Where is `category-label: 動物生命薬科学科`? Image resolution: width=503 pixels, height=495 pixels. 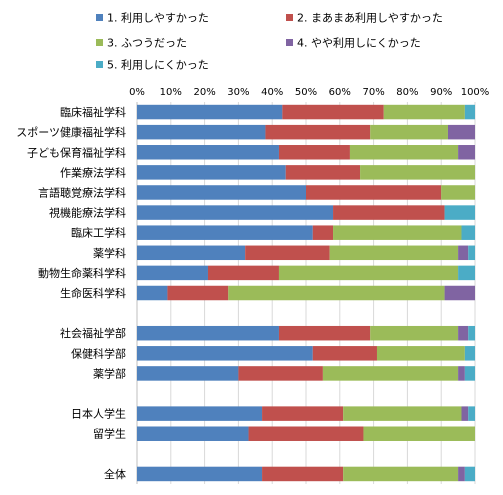 category-label: 動物生命薬科学科 is located at coordinates (82, 273).